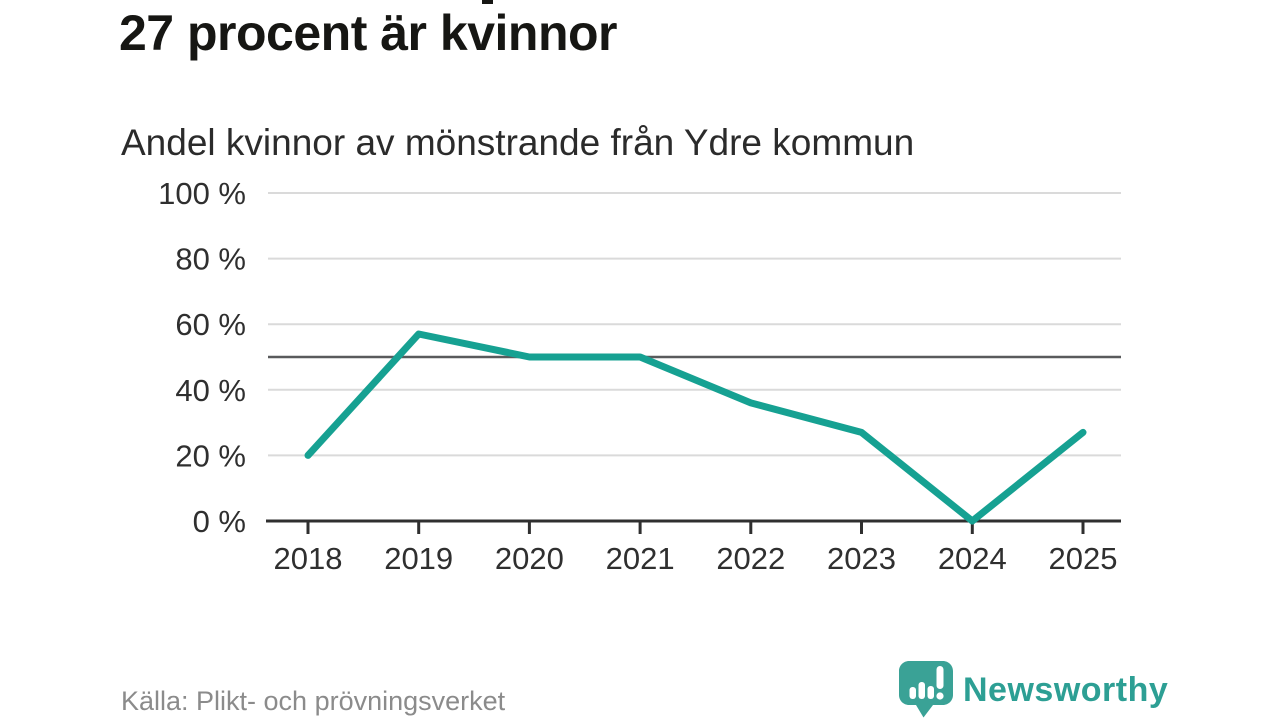 The height and width of the screenshot is (720, 1280). I want to click on y-tick-label: 60 %, so click(210, 324).